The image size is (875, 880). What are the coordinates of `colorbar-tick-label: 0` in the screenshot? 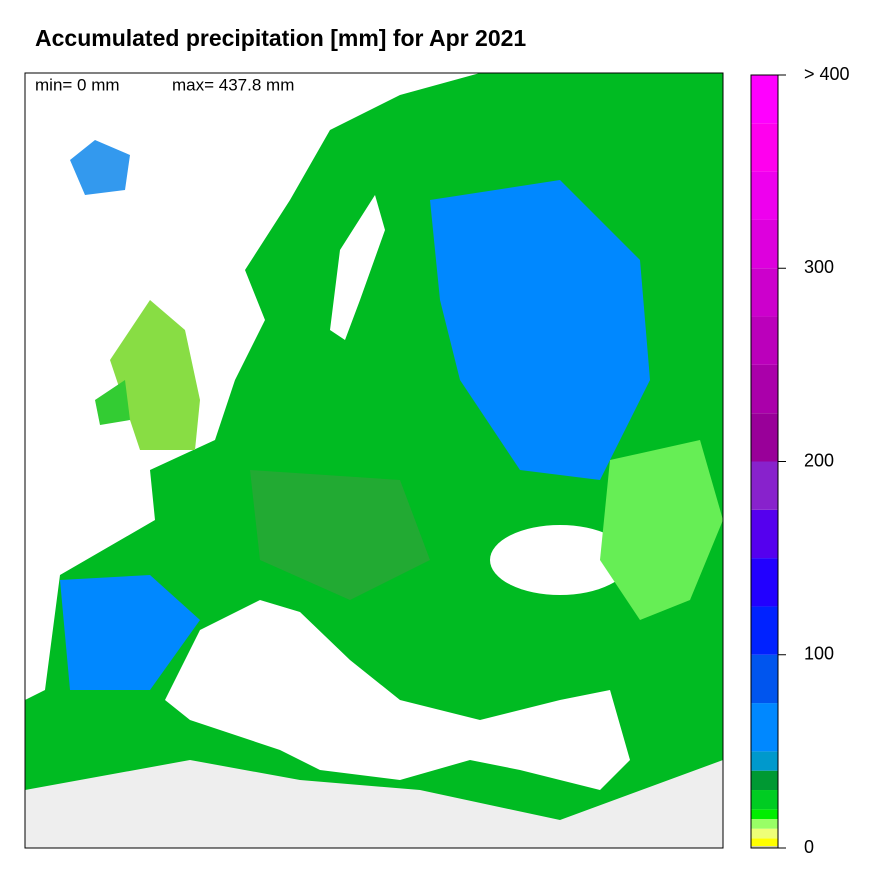 It's located at (809, 847).